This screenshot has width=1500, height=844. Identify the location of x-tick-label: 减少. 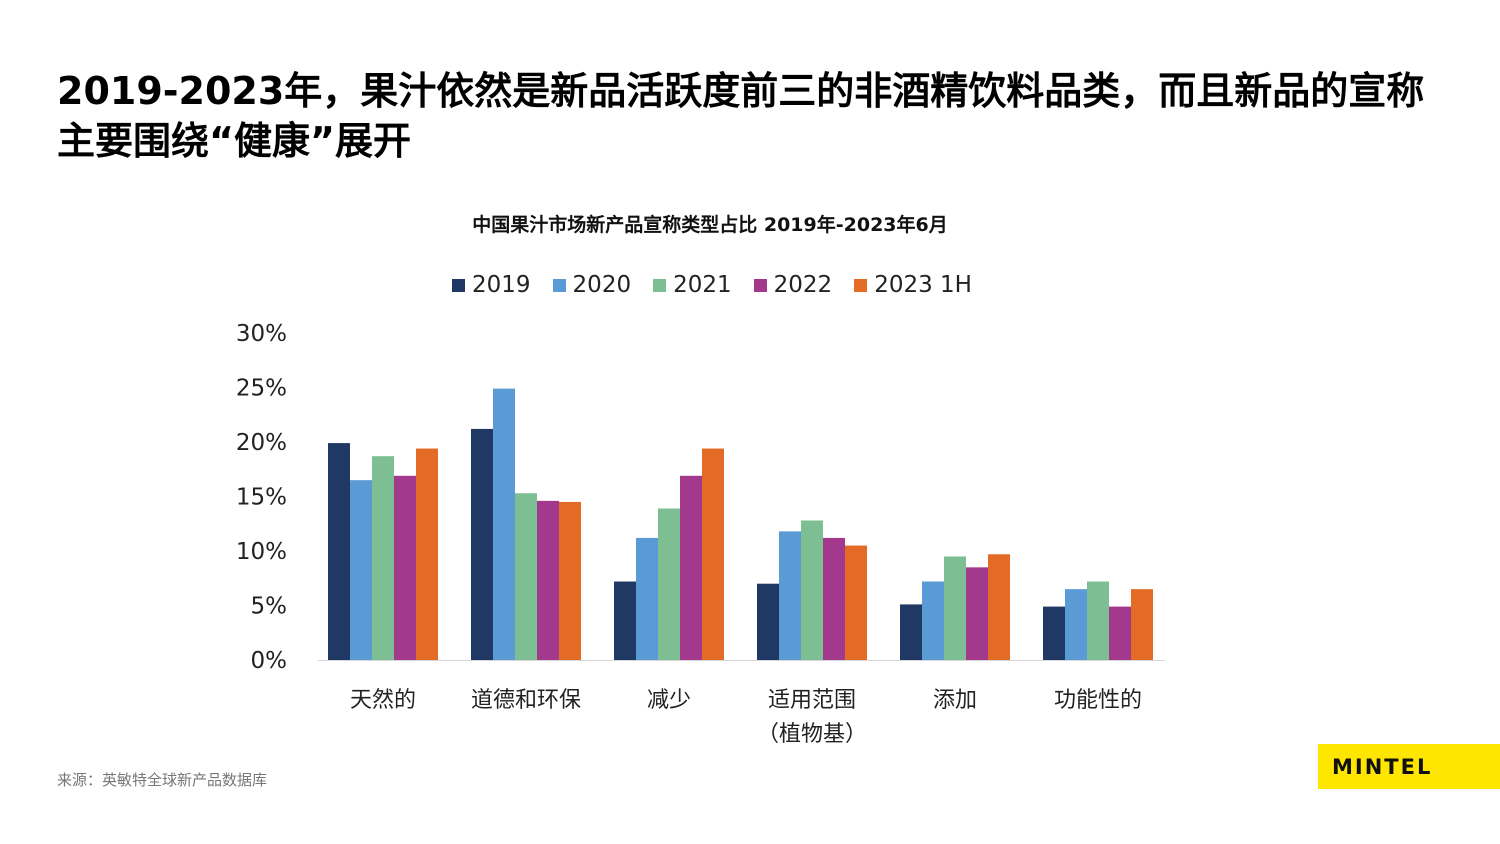
(669, 700).